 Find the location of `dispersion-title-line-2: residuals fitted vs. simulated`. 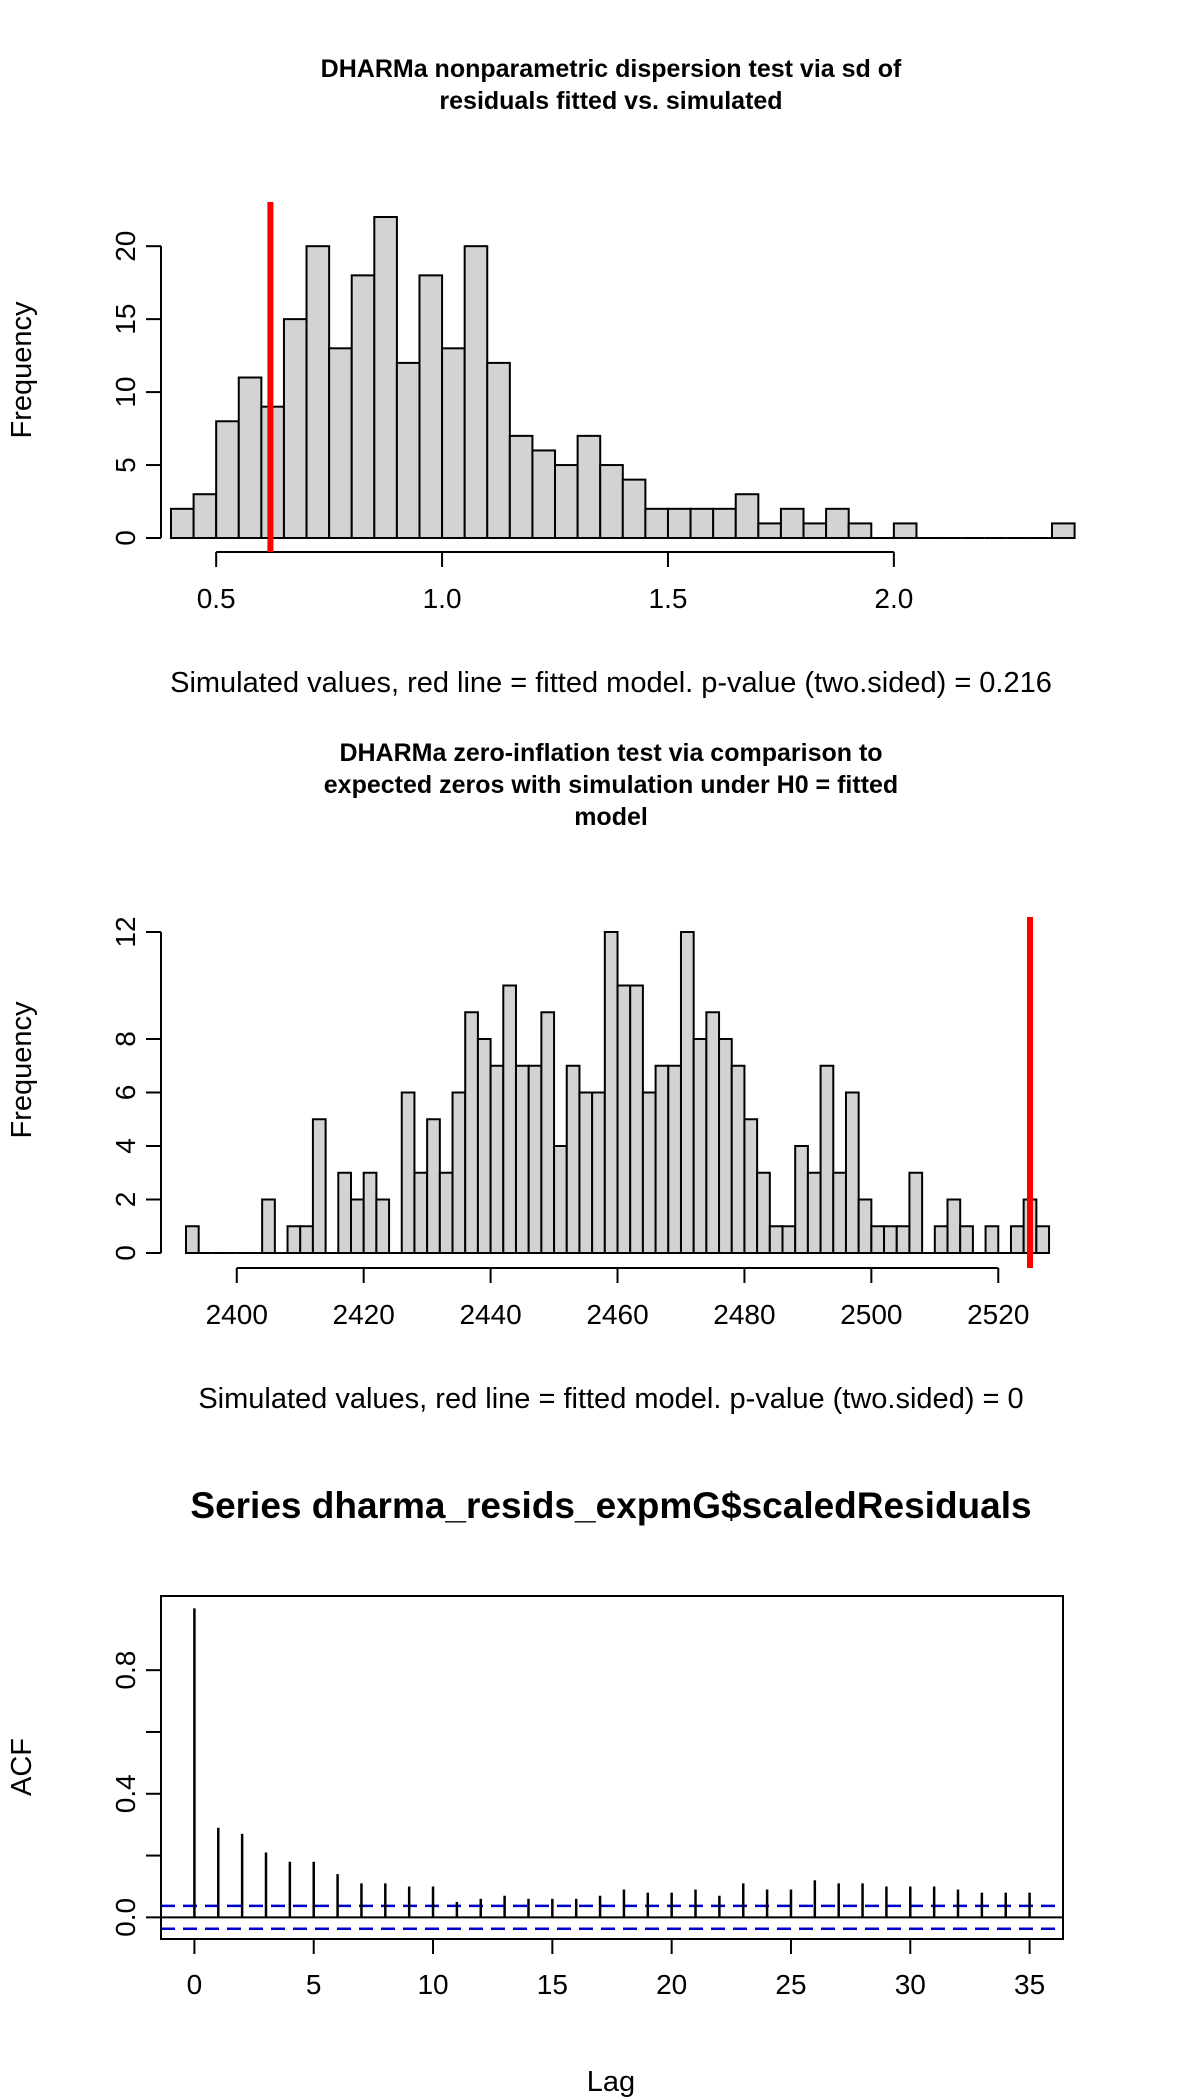

dispersion-title-line-2: residuals fitted vs. simulated is located at coordinates (610, 101).